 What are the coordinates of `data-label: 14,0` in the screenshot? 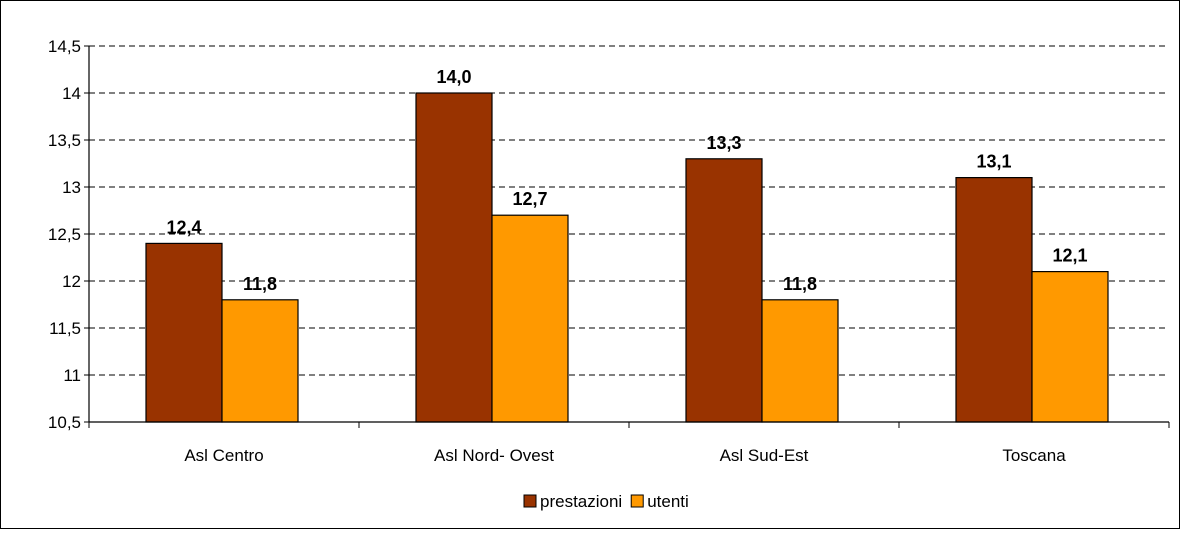 It's located at (453, 77).